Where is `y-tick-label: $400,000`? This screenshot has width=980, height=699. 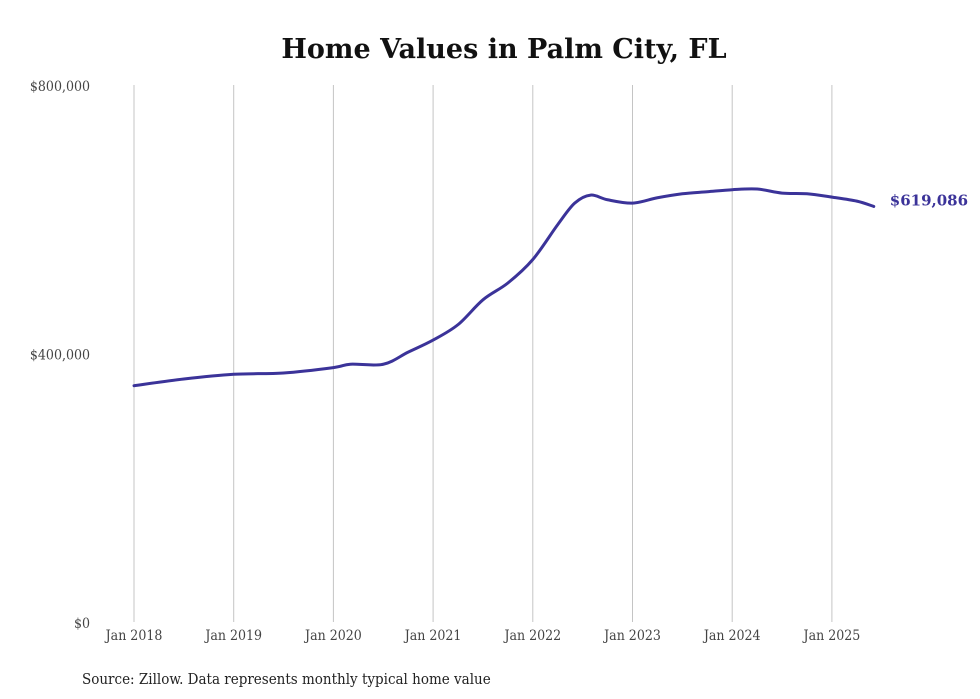
y-tick-label: $400,000 is located at coordinates (60, 356).